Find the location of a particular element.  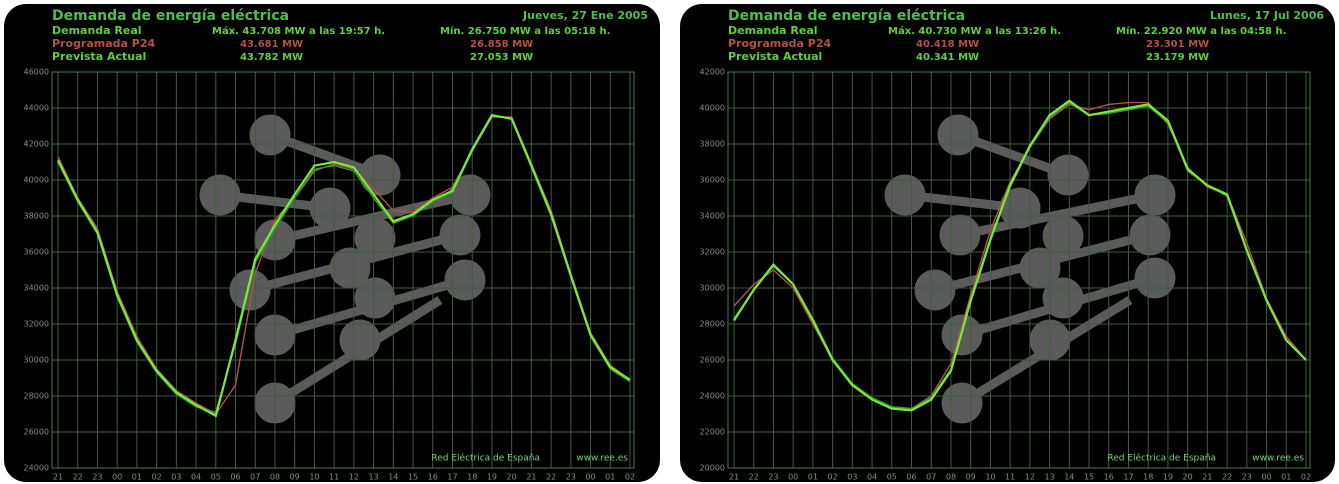

legend-max: 40.418 MW is located at coordinates (947, 44).